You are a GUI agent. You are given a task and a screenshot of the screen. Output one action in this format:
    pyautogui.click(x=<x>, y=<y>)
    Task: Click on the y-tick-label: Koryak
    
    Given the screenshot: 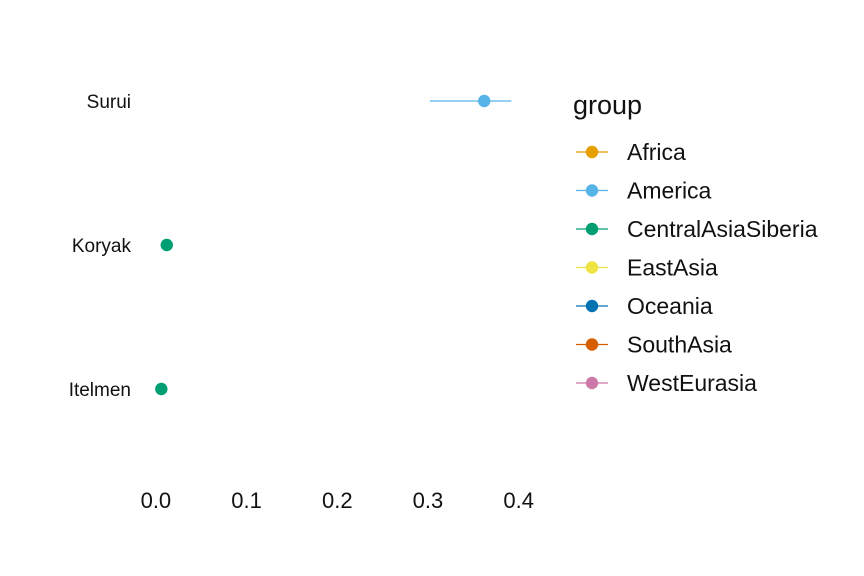 What is the action you would take?
    pyautogui.click(x=102, y=246)
    